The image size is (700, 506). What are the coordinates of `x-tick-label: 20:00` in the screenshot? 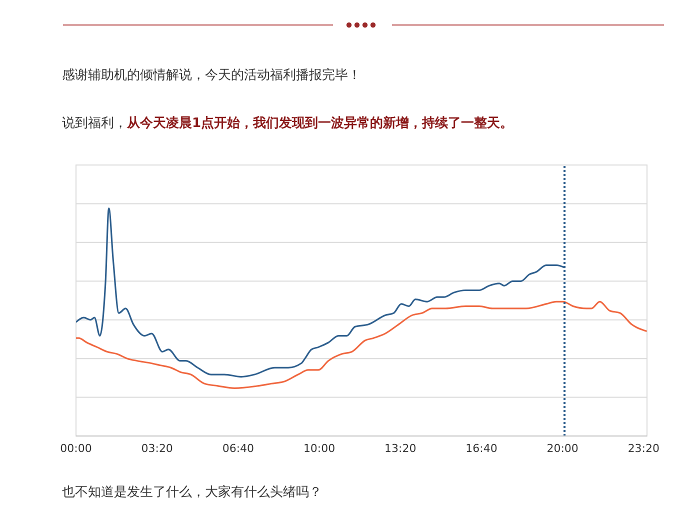 It's located at (562, 448).